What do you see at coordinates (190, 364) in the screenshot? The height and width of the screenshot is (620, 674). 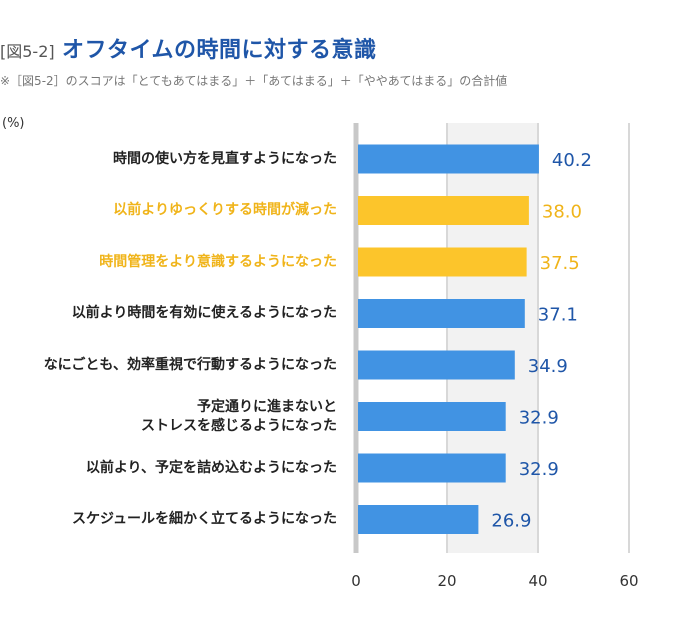 I see `category-label: なにごとも、効率重視で行動するようになった` at bounding box center [190, 364].